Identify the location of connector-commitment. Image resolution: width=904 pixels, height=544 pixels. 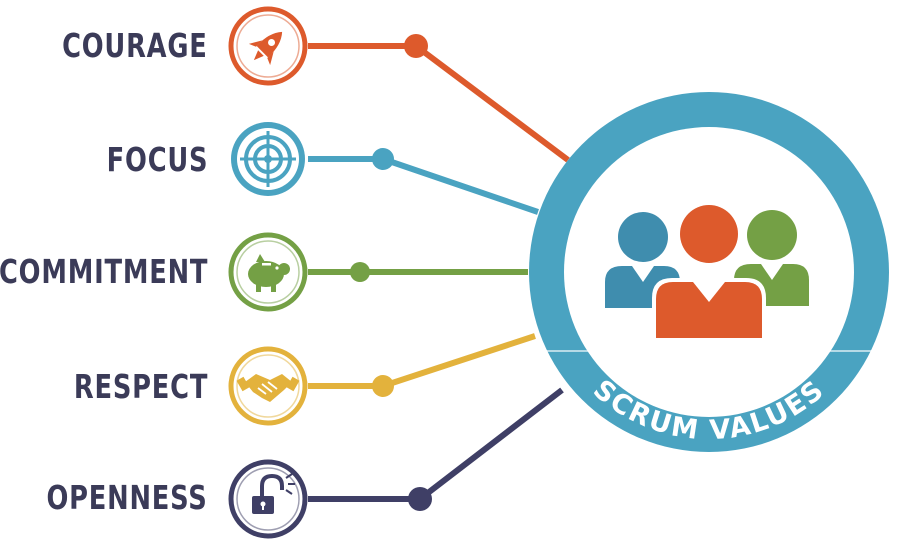
(418, 272).